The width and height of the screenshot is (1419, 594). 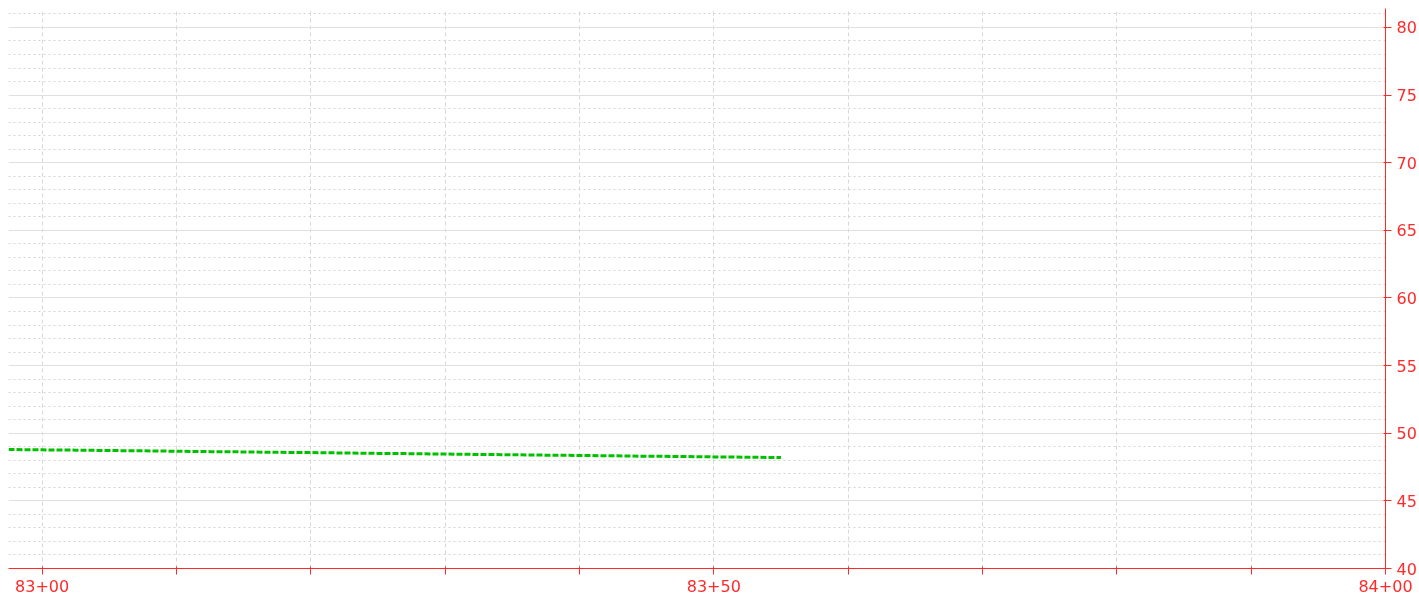 What do you see at coordinates (1406, 298) in the screenshot?
I see `y-tick-label: 60` at bounding box center [1406, 298].